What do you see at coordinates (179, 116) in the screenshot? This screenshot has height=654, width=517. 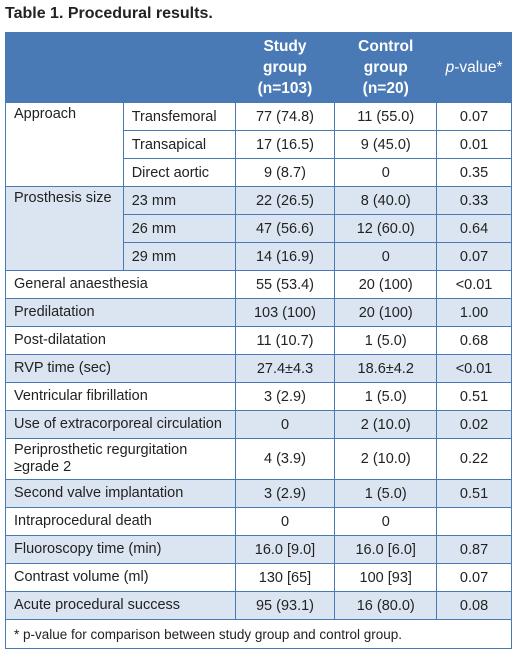 I see `row-label: Transfemoral` at bounding box center [179, 116].